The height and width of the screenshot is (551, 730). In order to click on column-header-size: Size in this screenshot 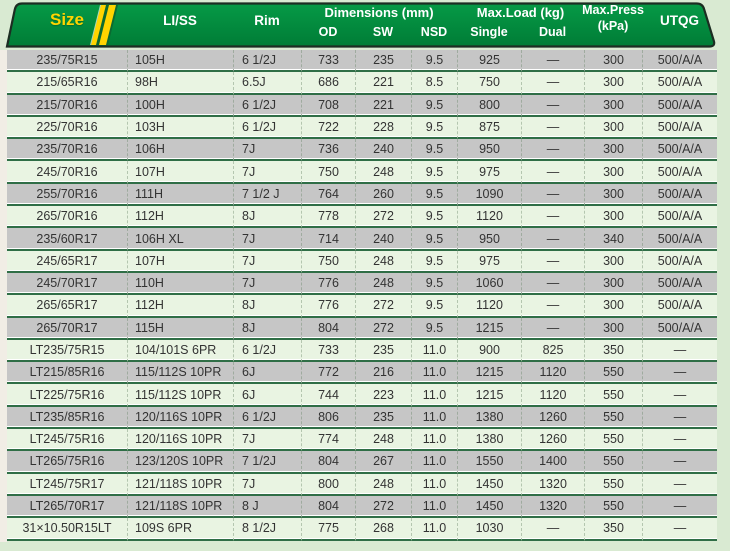, I will do `click(67, 25)`.